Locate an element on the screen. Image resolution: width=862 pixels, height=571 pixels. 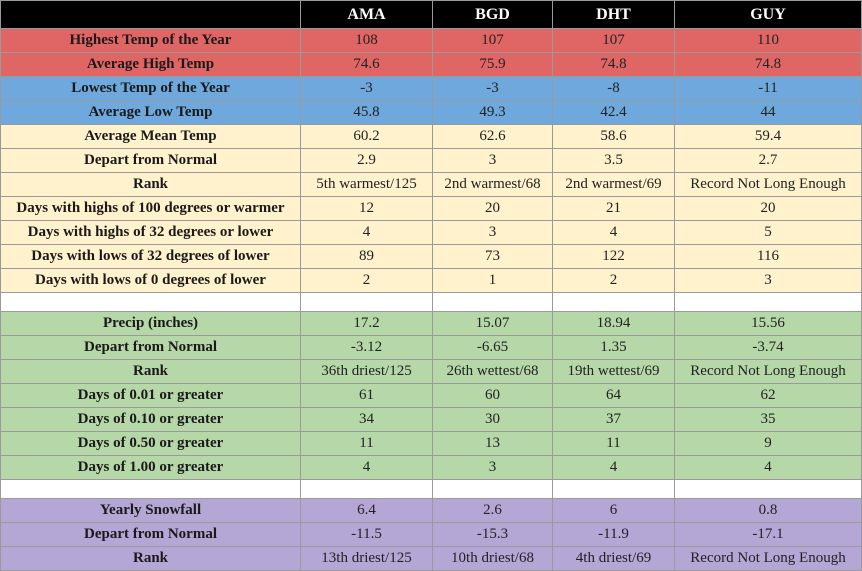
cell-bgd: -3 is located at coordinates (492, 88).